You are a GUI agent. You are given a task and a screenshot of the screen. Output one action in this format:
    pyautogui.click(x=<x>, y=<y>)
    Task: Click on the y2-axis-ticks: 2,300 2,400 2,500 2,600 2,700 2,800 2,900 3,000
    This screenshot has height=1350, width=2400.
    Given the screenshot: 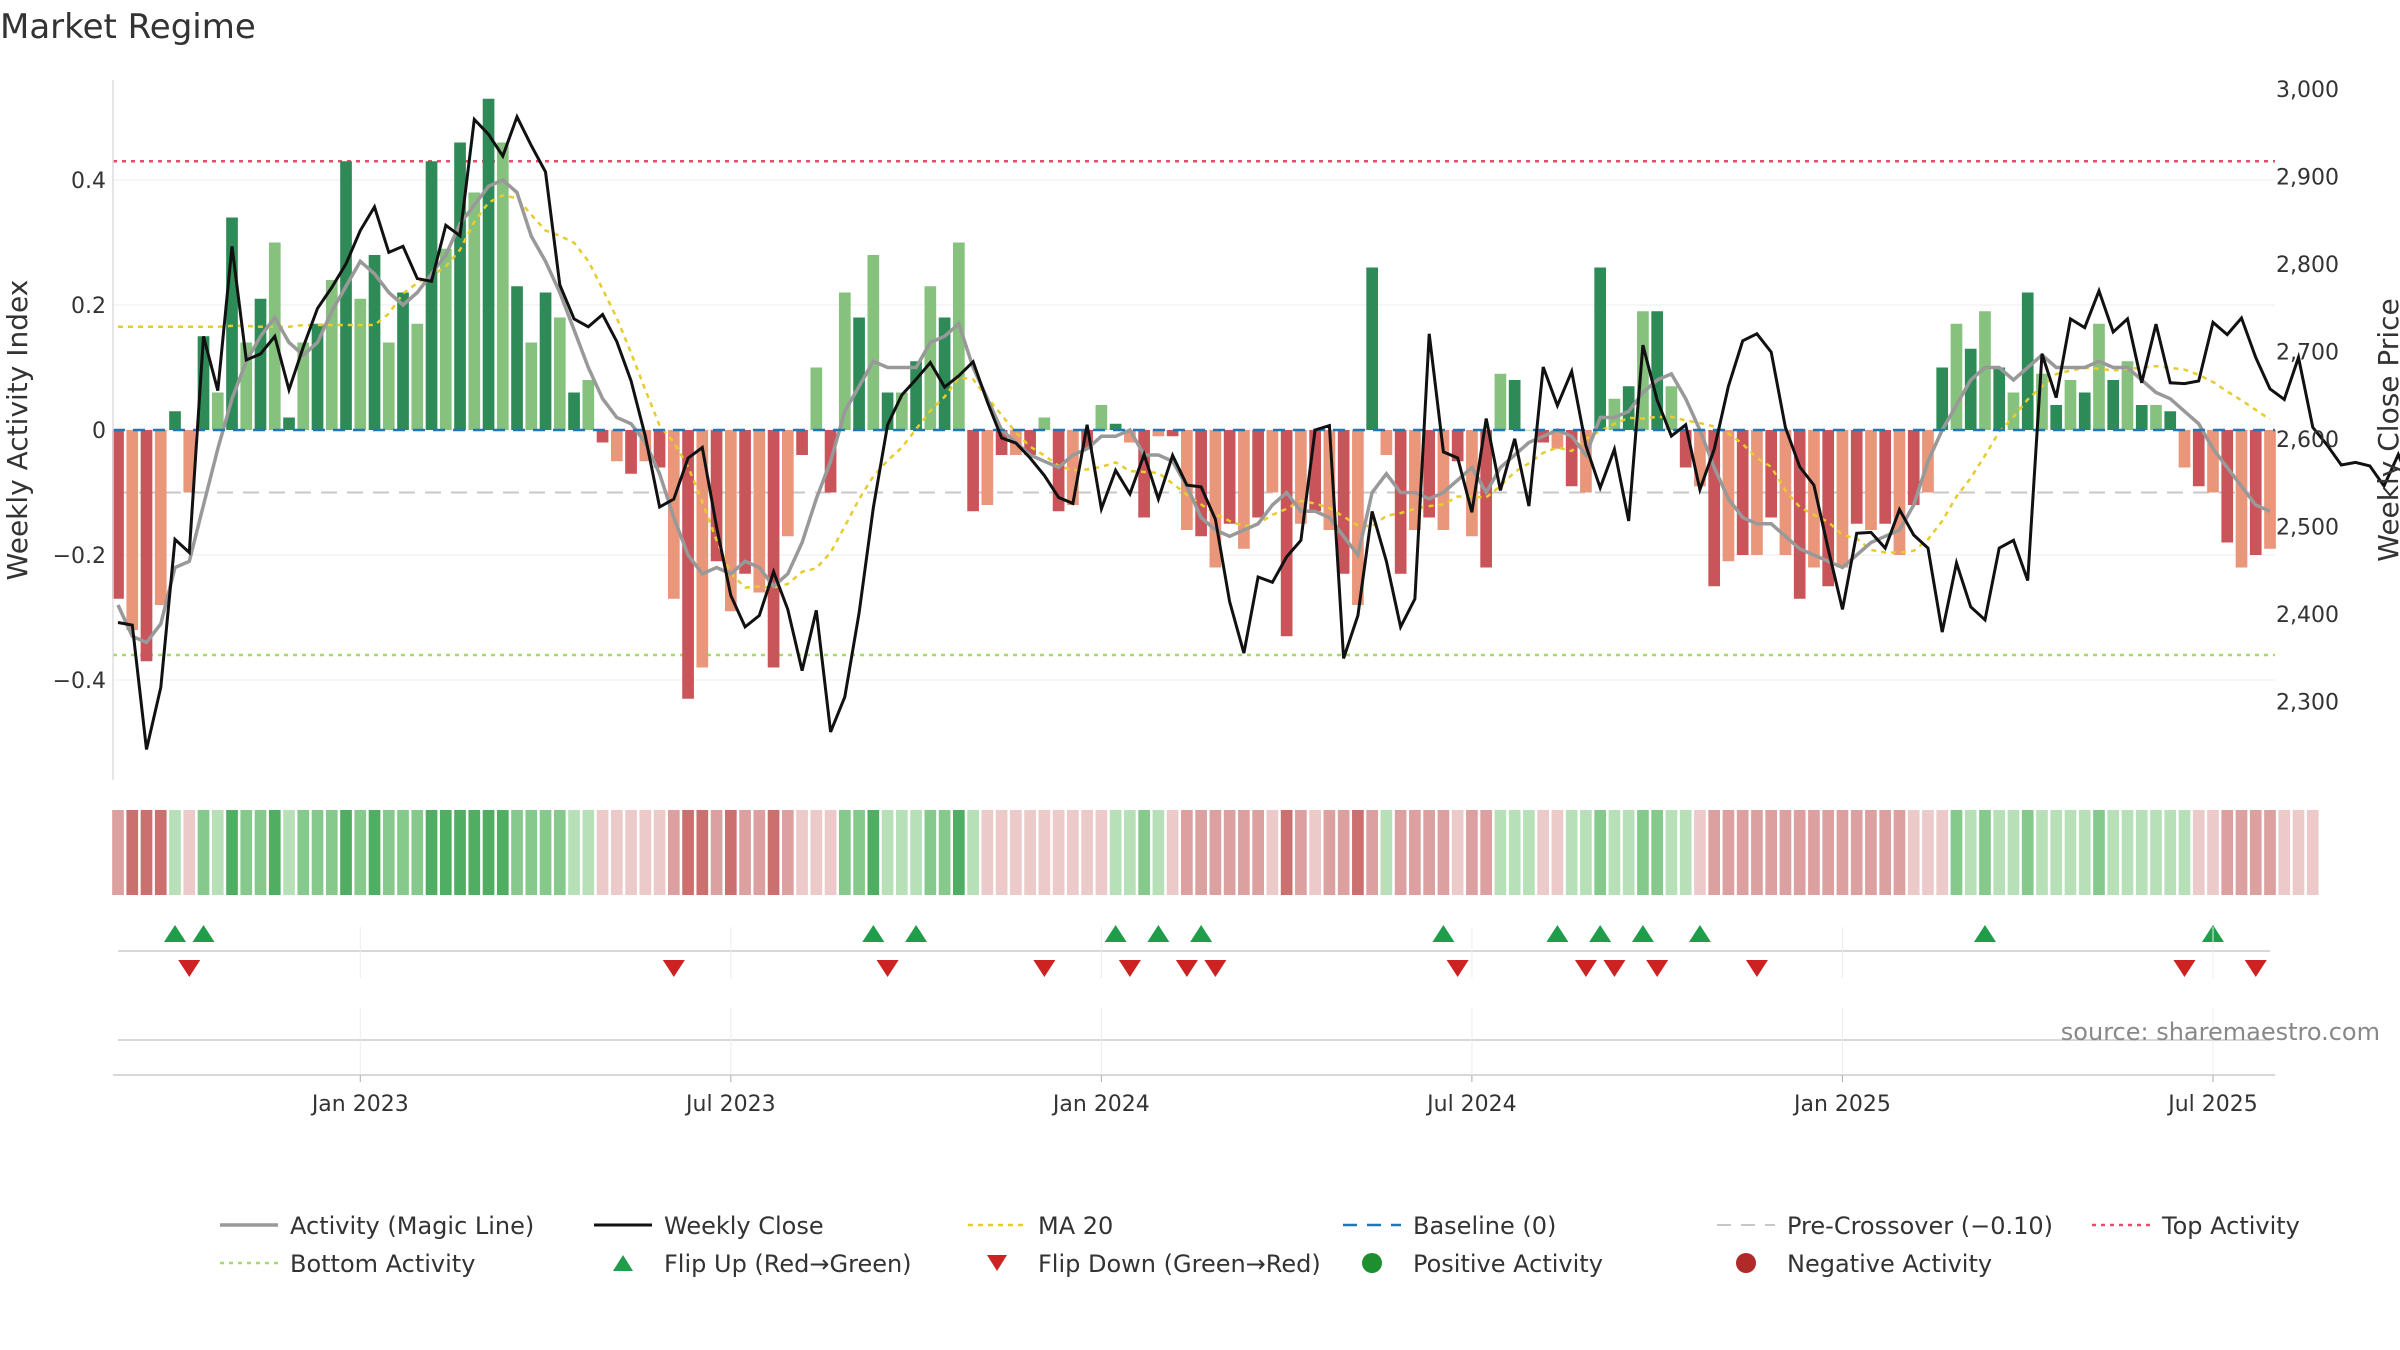 What is the action you would take?
    pyautogui.click(x=2307, y=397)
    